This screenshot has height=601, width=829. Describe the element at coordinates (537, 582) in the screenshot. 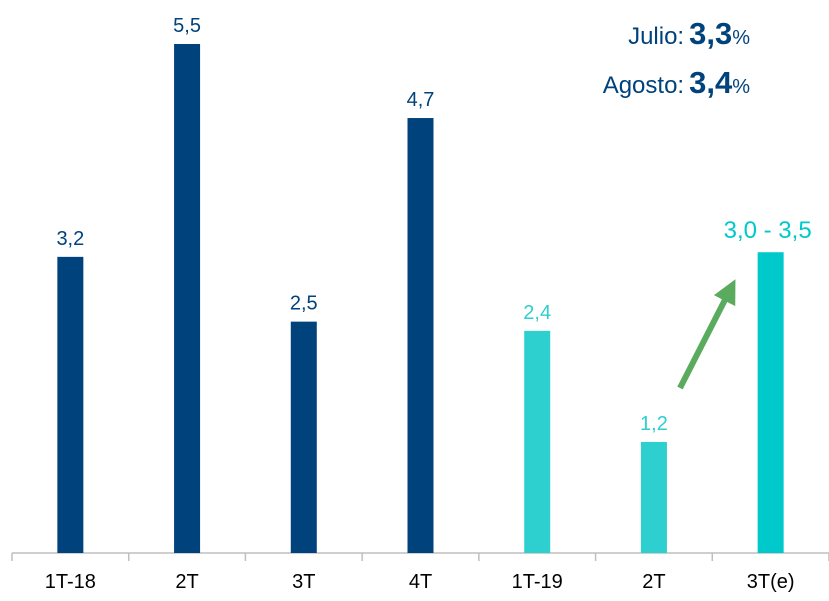

I see `x-tick-label: 1T-19` at that location.